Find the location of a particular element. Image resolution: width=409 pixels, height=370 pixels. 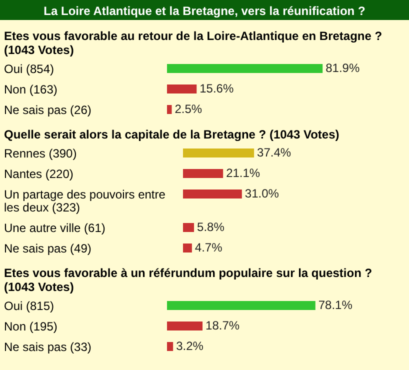

y-tick-label: Un partage des pouvoirs entre les deux (323) is located at coordinates (85, 201).